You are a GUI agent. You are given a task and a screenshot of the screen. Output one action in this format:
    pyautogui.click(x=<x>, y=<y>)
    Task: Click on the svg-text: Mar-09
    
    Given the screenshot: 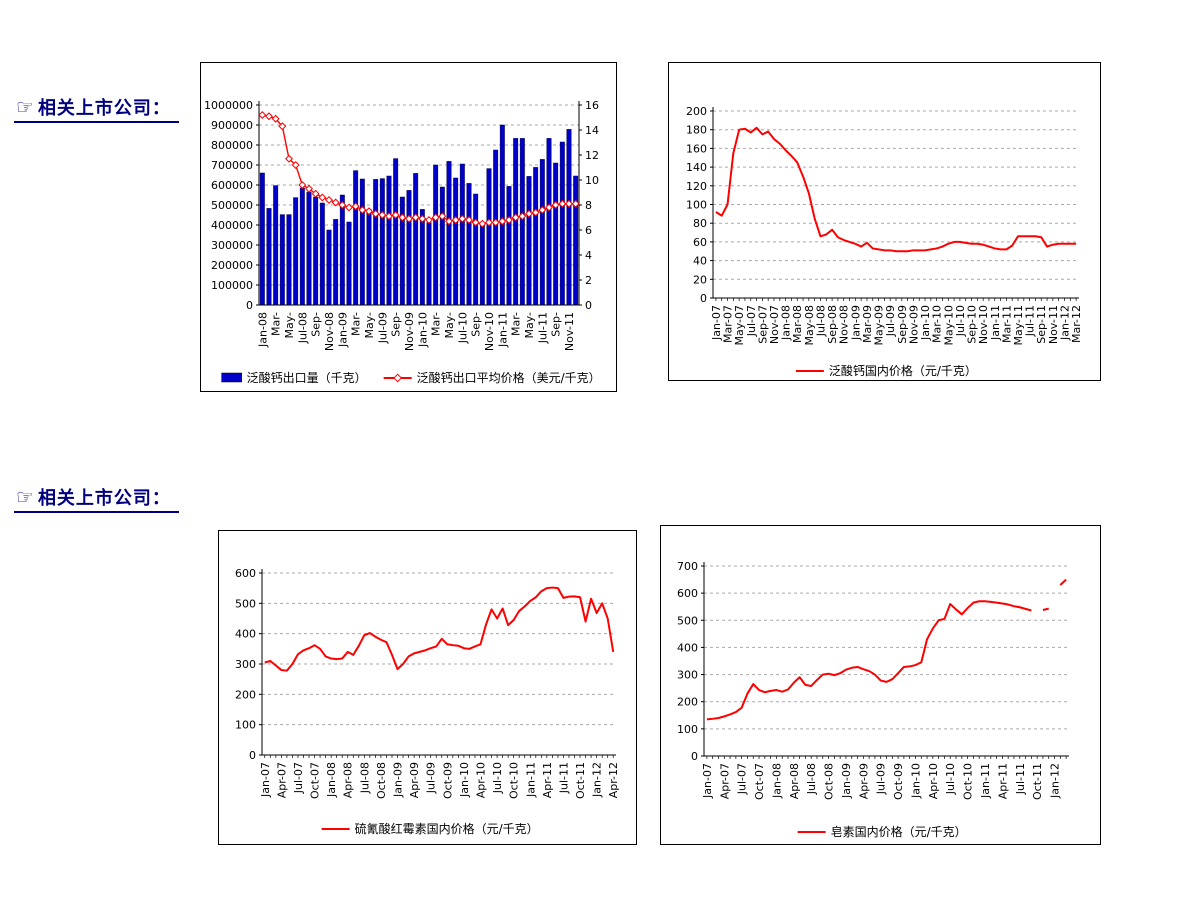 What is the action you would take?
    pyautogui.click(x=867, y=324)
    